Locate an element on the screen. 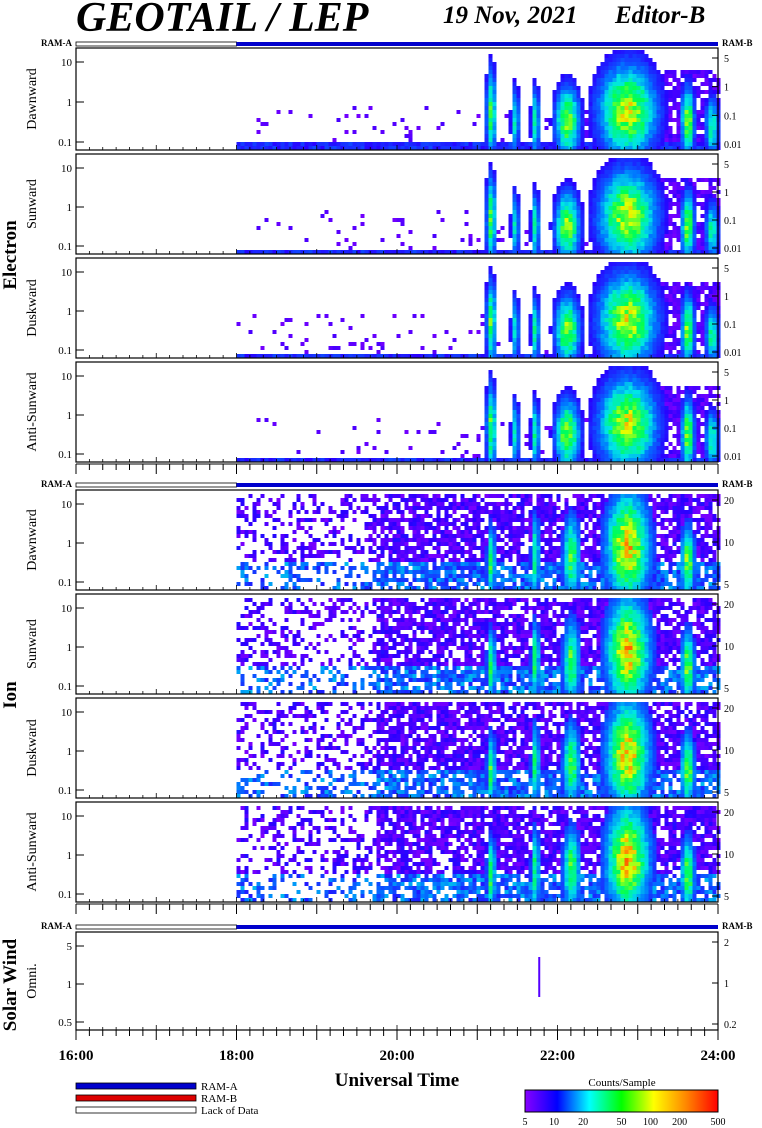  sw-data is located at coordinates (539, 977).